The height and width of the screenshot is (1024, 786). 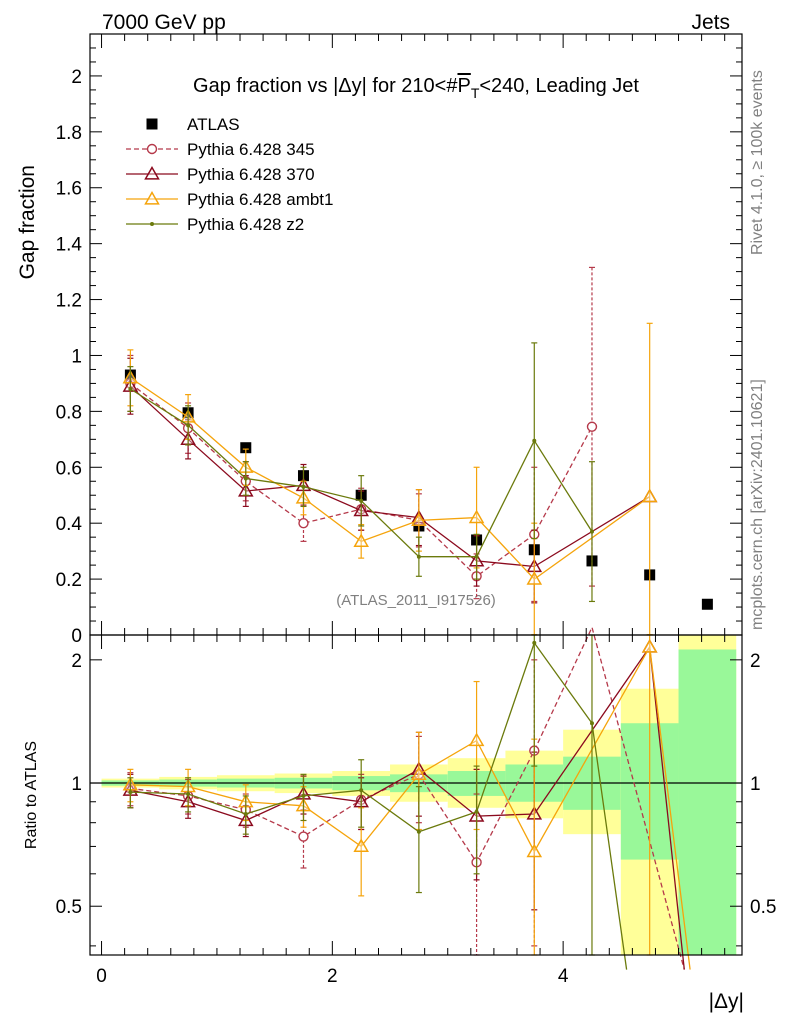 What do you see at coordinates (69, 524) in the screenshot?
I see `main-y-tick-label: 0.4` at bounding box center [69, 524].